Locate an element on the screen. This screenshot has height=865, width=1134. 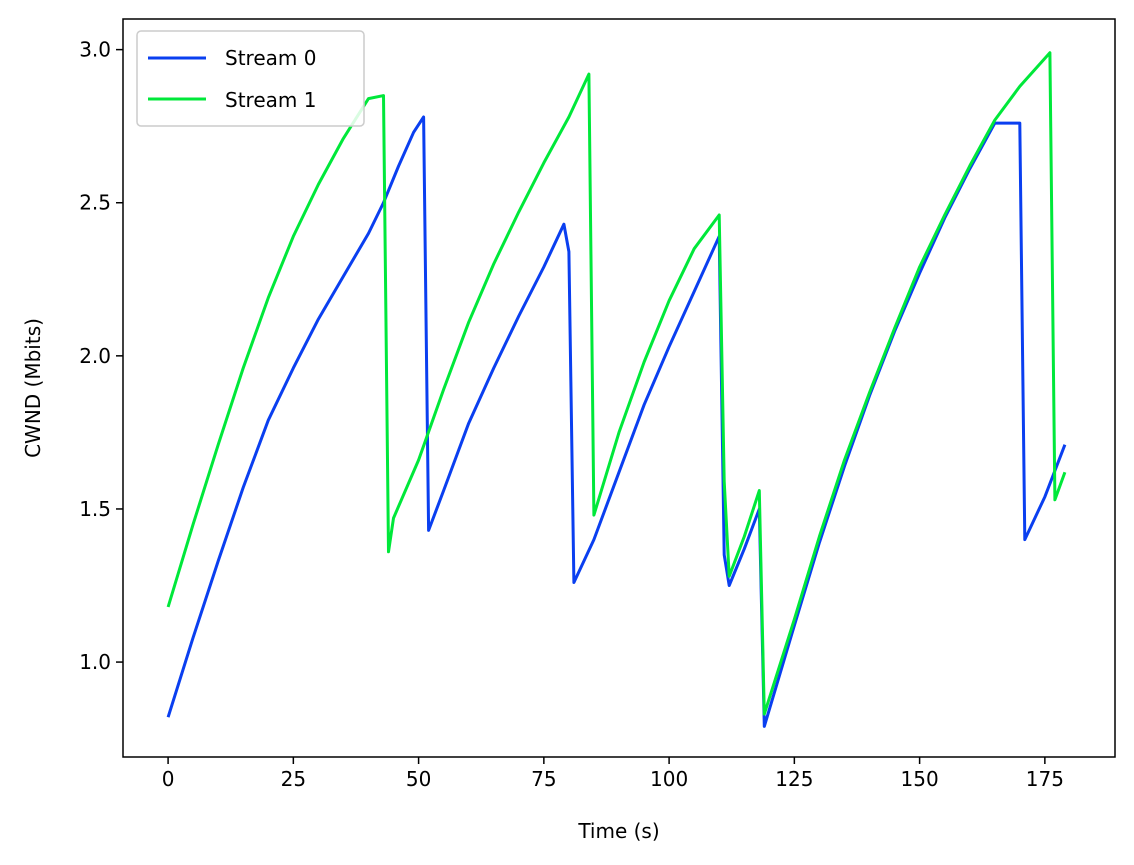
x-tick-label: 150 is located at coordinates (920, 779).